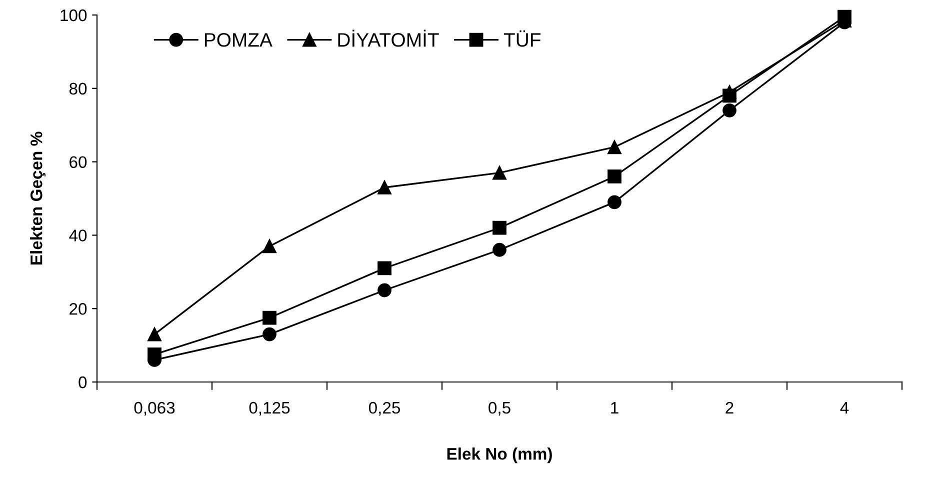 The height and width of the screenshot is (482, 933). I want to click on legend-label: DİYATOMİT, so click(388, 38).